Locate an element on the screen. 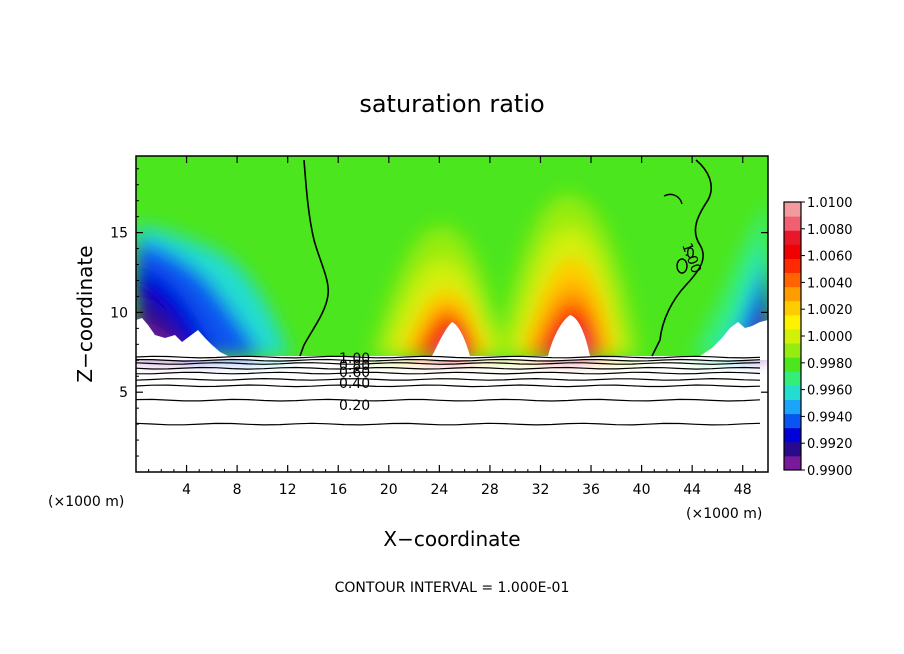 This screenshot has width=904, height=654. contour-label-7: 0 is located at coordinates (690, 254).